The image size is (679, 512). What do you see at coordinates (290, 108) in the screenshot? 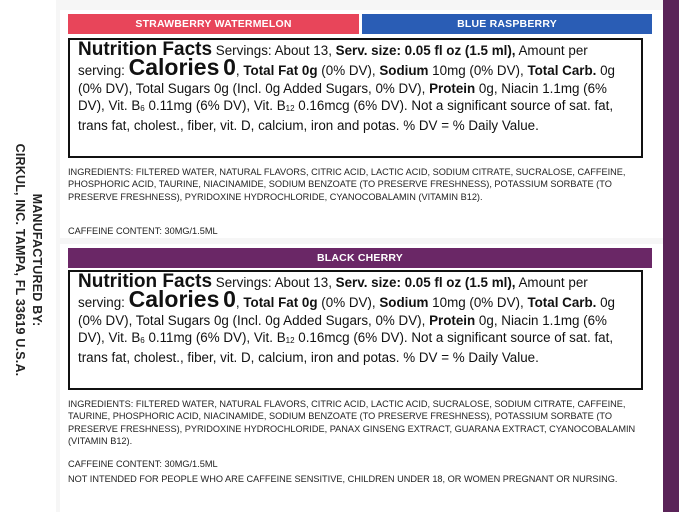
I see `b12-subscript: 12` at bounding box center [290, 108].